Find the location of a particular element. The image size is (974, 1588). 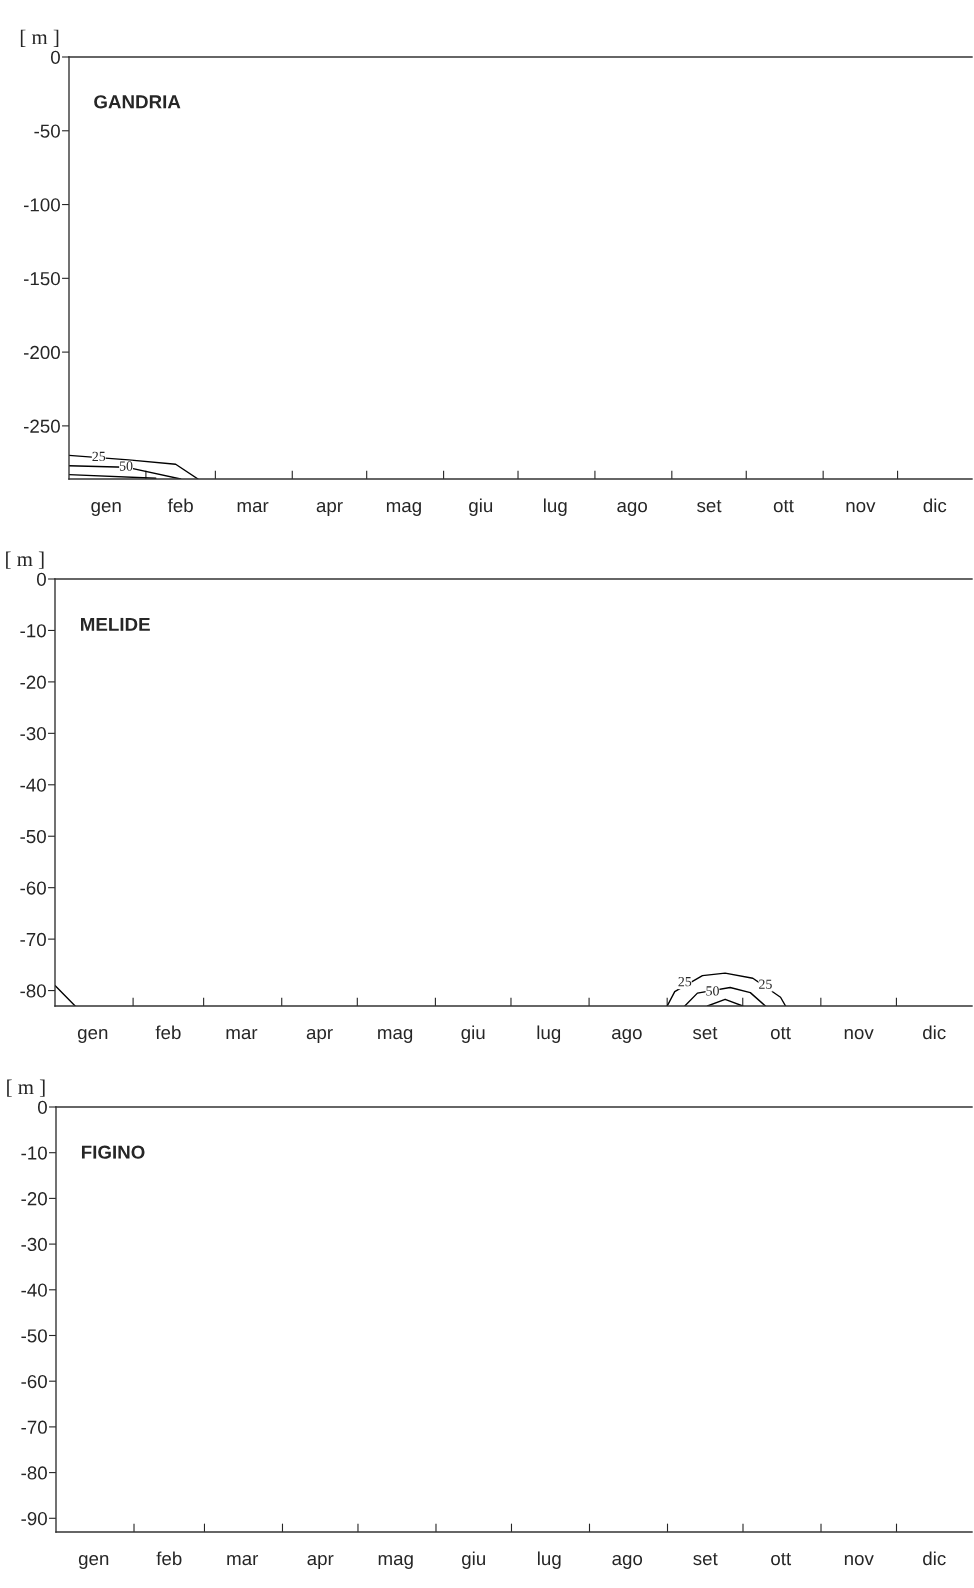

text: MELIDE is located at coordinates (115, 624).